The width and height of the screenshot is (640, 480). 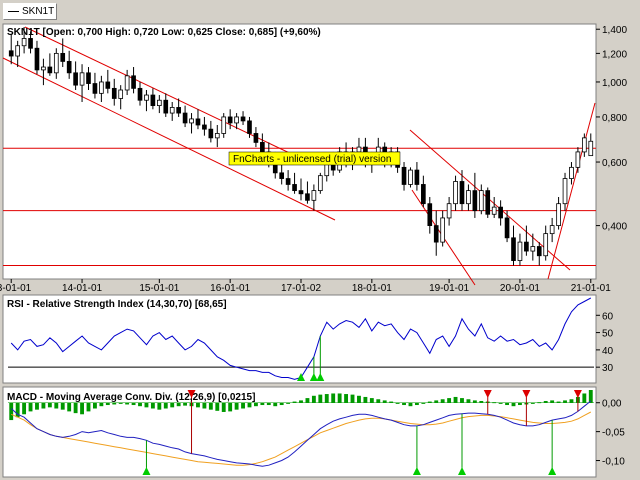 I want to click on macd-y-tick-label: -0,05, so click(x=613, y=433).